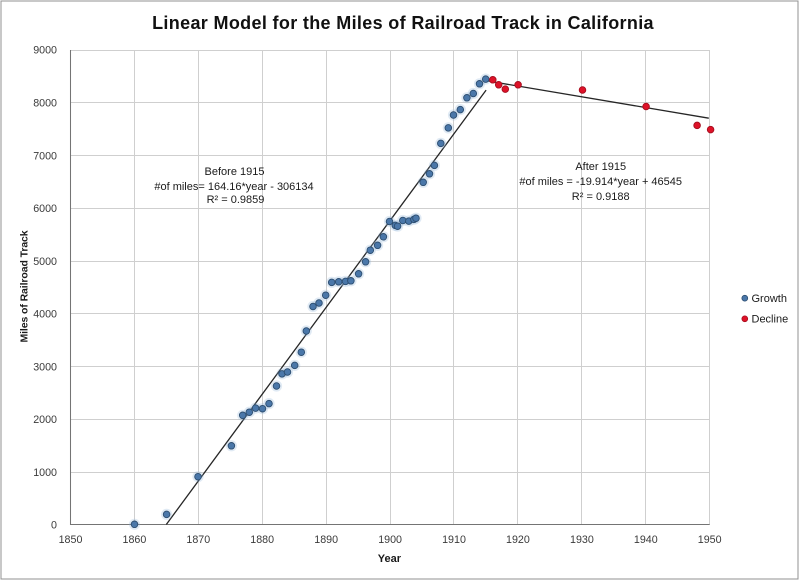  I want to click on svg-text:#of miles = -19.914*year + 465: #of miles = -19.914*year + 46545, so click(600, 182).